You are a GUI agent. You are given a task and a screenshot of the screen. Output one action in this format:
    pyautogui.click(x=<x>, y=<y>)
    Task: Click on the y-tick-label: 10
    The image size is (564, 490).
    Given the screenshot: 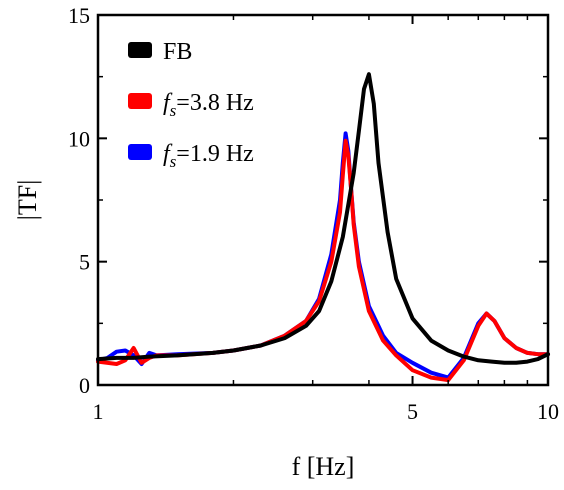 What is the action you would take?
    pyautogui.click(x=79, y=138)
    